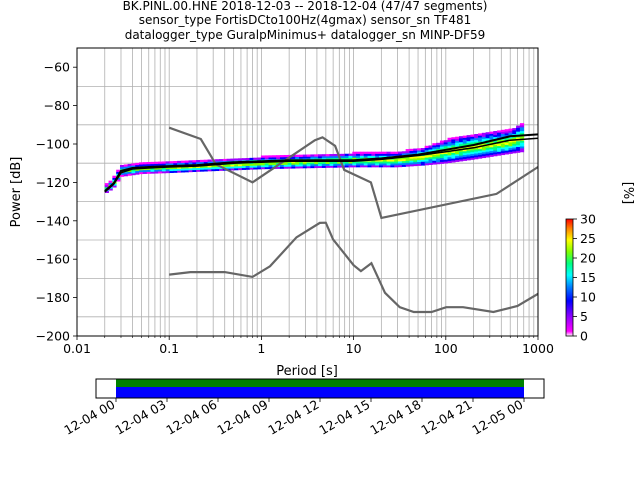 This screenshot has width=640, height=480. I want to click on y-tick-label: −60, so click(57, 67).